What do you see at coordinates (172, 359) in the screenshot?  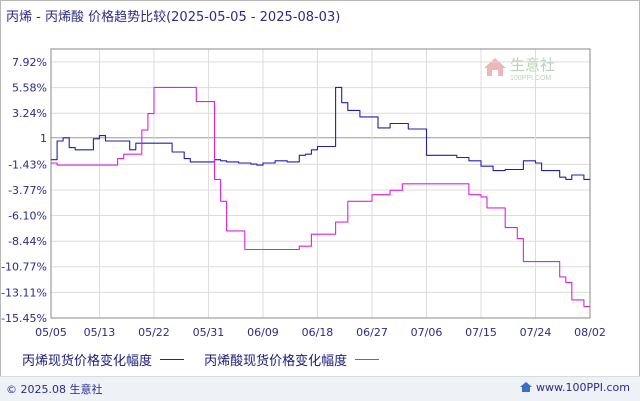 I see `legend-line-propylene` at bounding box center [172, 359].